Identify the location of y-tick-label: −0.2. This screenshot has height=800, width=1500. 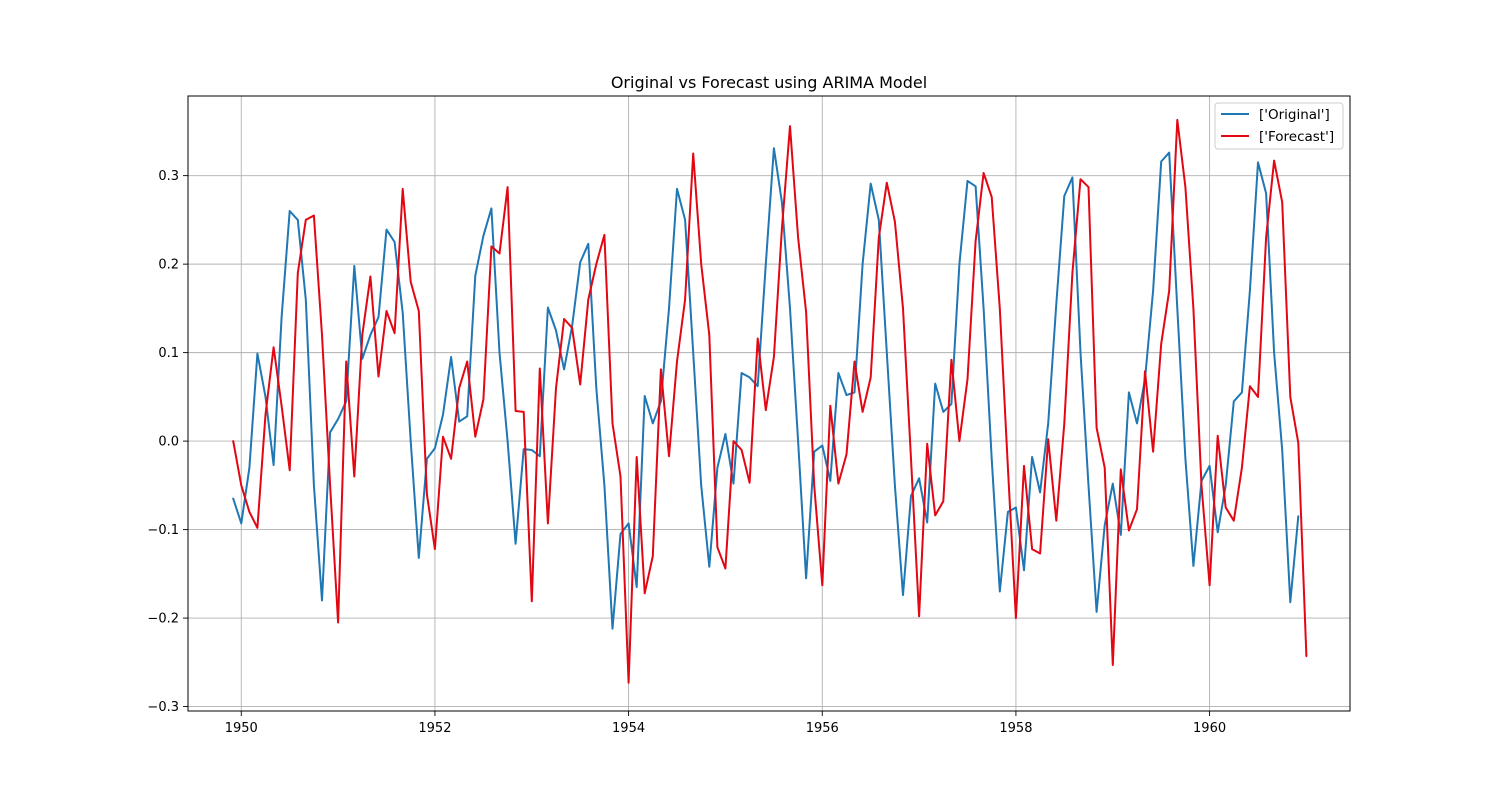
(163, 619).